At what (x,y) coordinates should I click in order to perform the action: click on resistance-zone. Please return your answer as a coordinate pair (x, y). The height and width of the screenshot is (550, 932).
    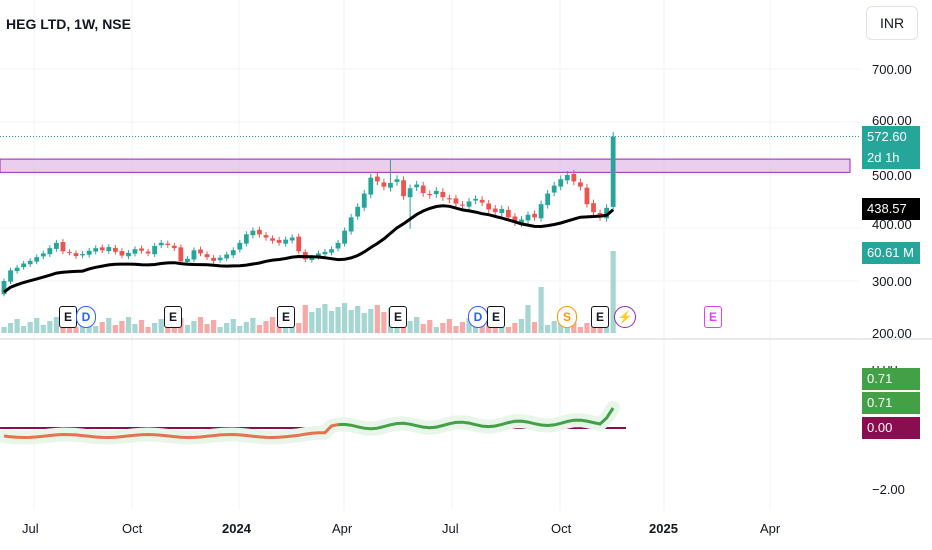
    Looking at the image, I should click on (425, 165).